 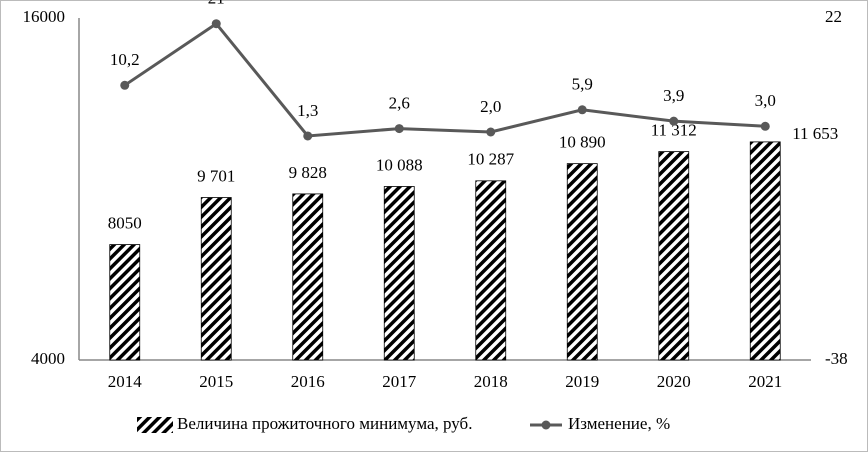 What do you see at coordinates (216, 4) in the screenshot?
I see `line-value-label: 21` at bounding box center [216, 4].